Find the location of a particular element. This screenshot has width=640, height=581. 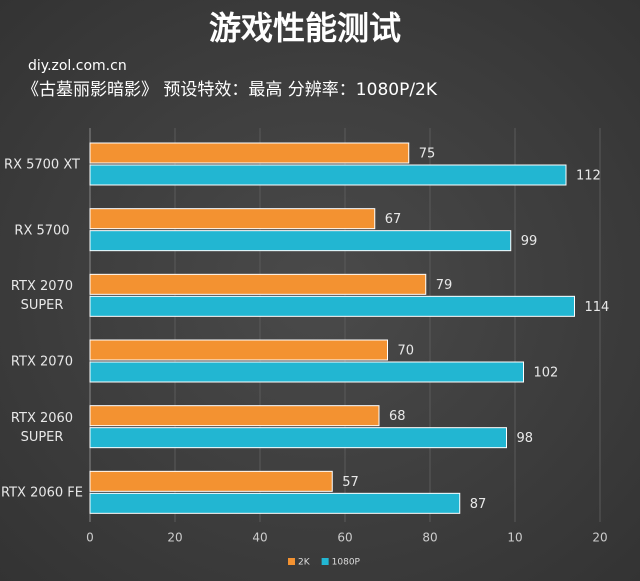

x-tick-label: 60 is located at coordinates (344, 538).